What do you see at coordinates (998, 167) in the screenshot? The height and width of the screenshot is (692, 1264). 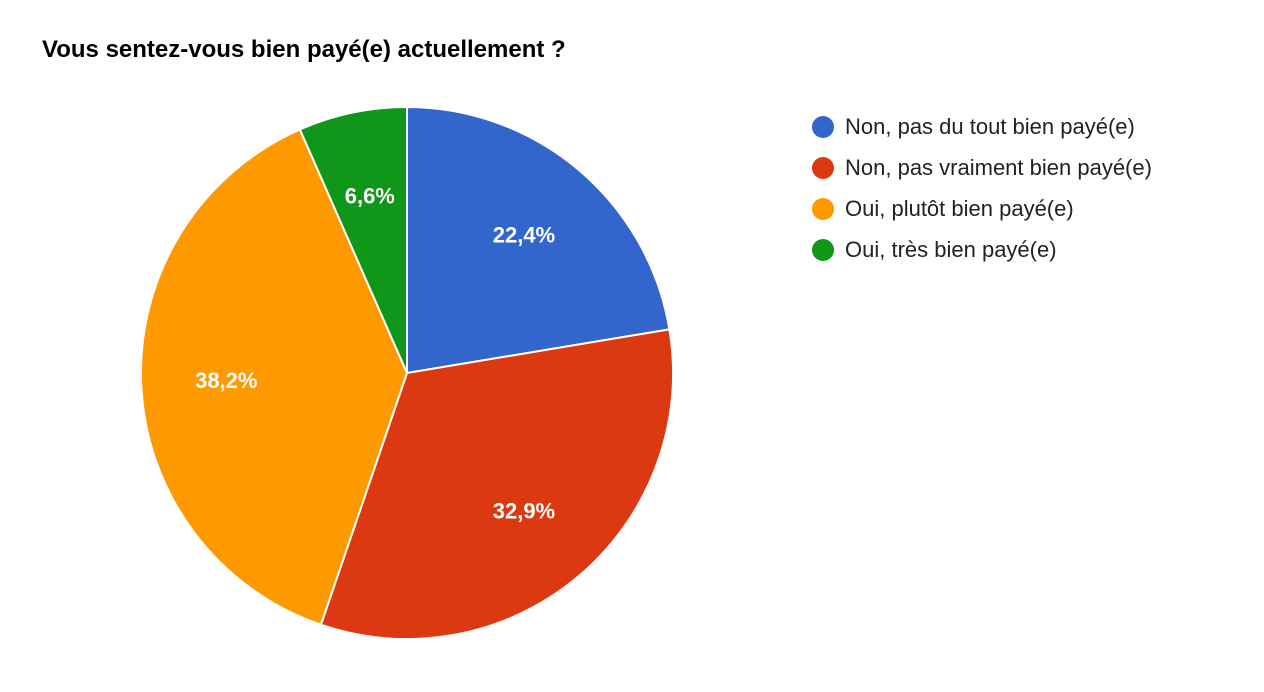 I see `legend-label: Non, pas vraiment bien payé(e)` at bounding box center [998, 167].